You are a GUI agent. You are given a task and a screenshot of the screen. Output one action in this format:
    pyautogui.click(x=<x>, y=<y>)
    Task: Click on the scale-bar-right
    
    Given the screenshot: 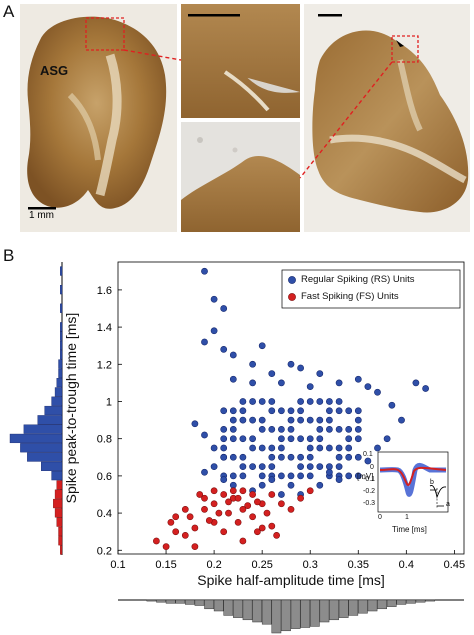 What is the action you would take?
    pyautogui.click(x=330, y=15)
    